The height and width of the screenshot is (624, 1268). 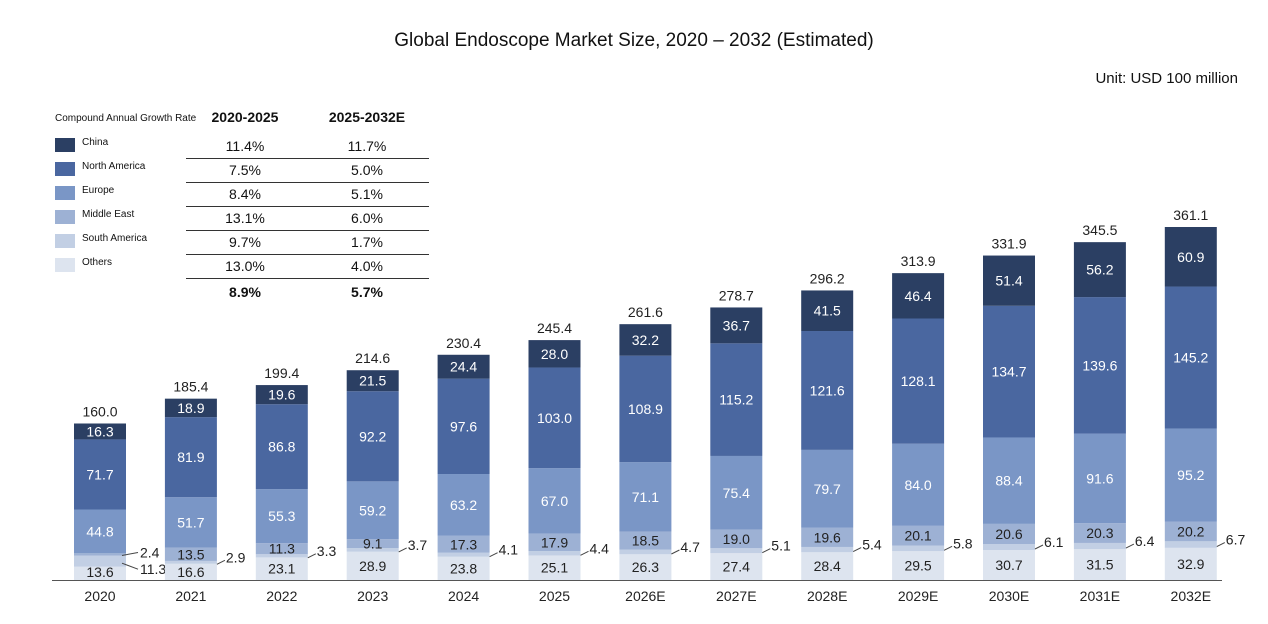 What do you see at coordinates (509, 550) in the screenshot?
I see `data-label-south-america: 4.1` at bounding box center [509, 550].